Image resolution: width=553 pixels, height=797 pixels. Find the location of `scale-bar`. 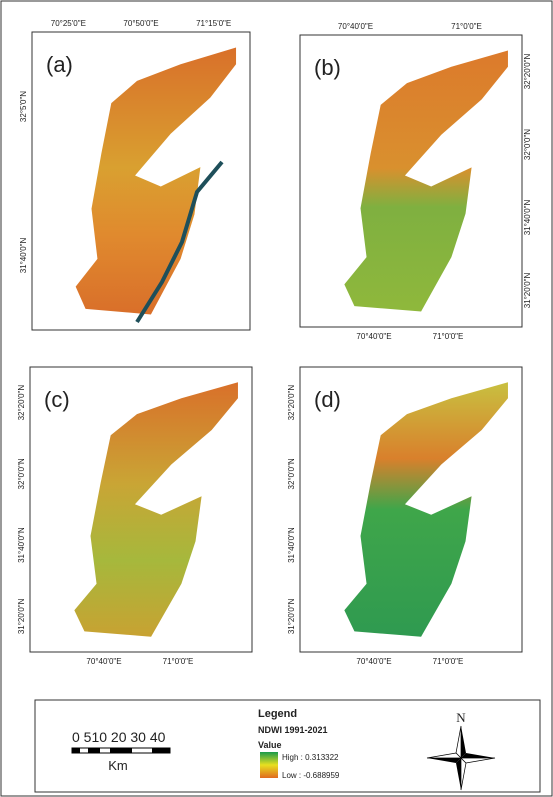

scale-bar is located at coordinates (121, 750).